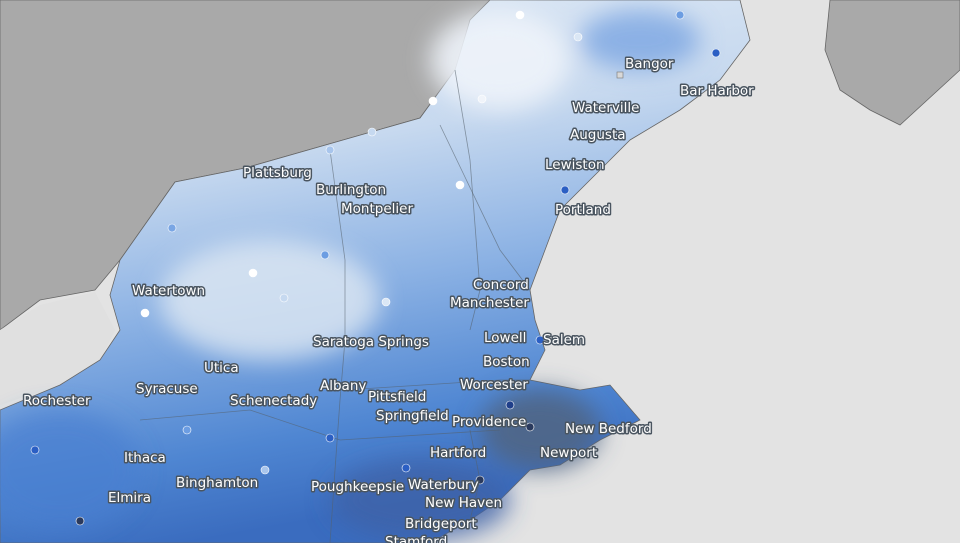  What do you see at coordinates (217, 483) in the screenshot?
I see `city-label: Binghamton` at bounding box center [217, 483].